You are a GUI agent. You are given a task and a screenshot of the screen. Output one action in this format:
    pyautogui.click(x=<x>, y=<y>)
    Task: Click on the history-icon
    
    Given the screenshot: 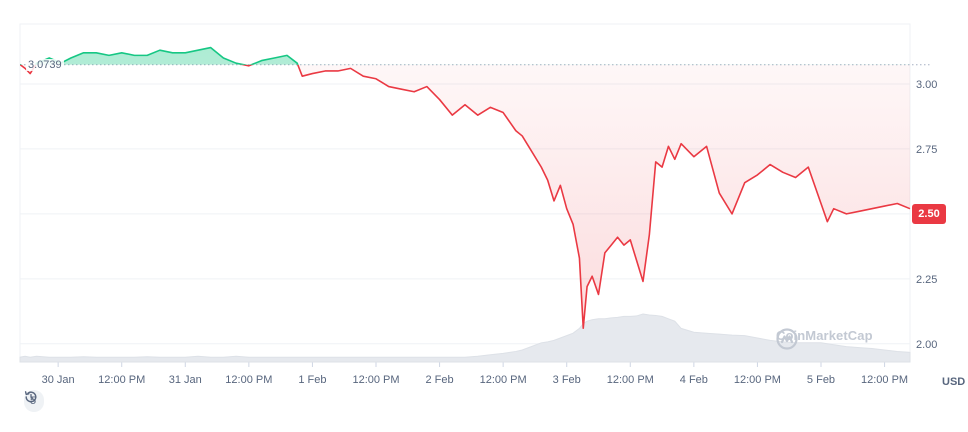 What is the action you would take?
    pyautogui.click(x=30, y=397)
    